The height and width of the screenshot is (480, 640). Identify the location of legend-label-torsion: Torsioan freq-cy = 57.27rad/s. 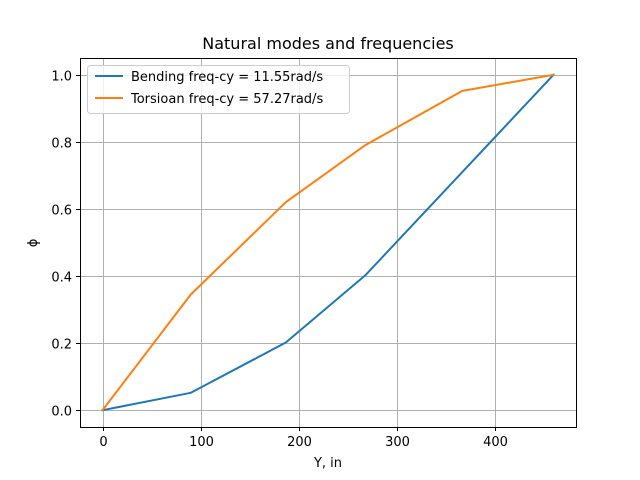
(226, 99).